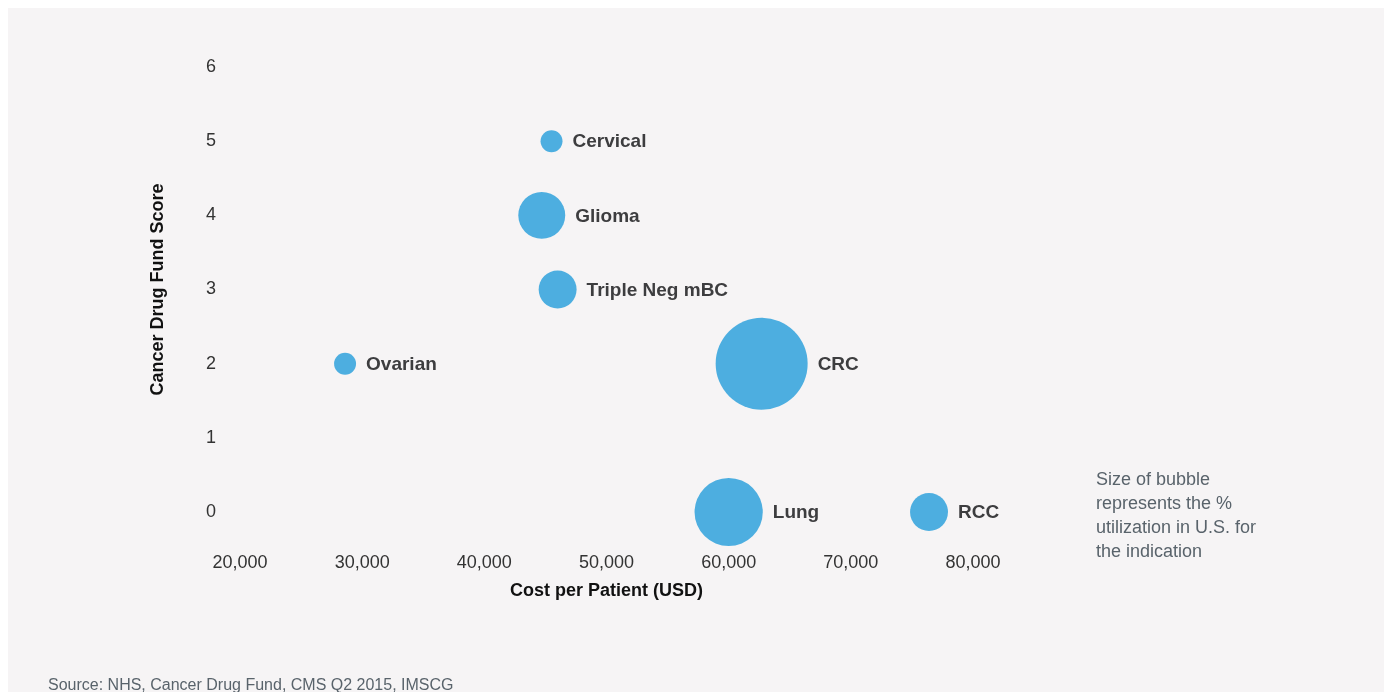 Image resolution: width=1392 pixels, height=692 pixels. Describe the element at coordinates (796, 512) in the screenshot. I see `annotation: Lung` at that location.